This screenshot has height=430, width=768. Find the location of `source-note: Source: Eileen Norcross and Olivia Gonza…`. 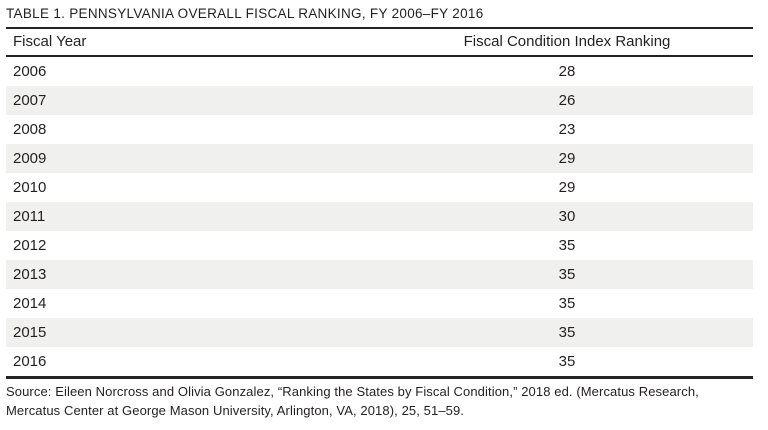

source-note: Source: Eileen Norcross and Olivia Gonza… is located at coordinates (379, 401).